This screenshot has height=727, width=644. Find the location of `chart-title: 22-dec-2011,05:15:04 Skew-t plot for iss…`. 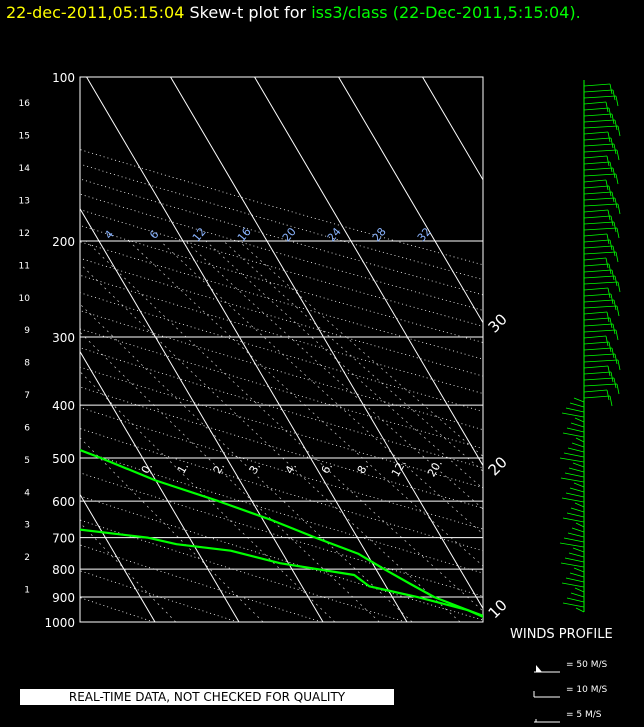

chart-title: 22-dec-2011,05:15:04 Skew-t plot for iss… is located at coordinates (293, 12).